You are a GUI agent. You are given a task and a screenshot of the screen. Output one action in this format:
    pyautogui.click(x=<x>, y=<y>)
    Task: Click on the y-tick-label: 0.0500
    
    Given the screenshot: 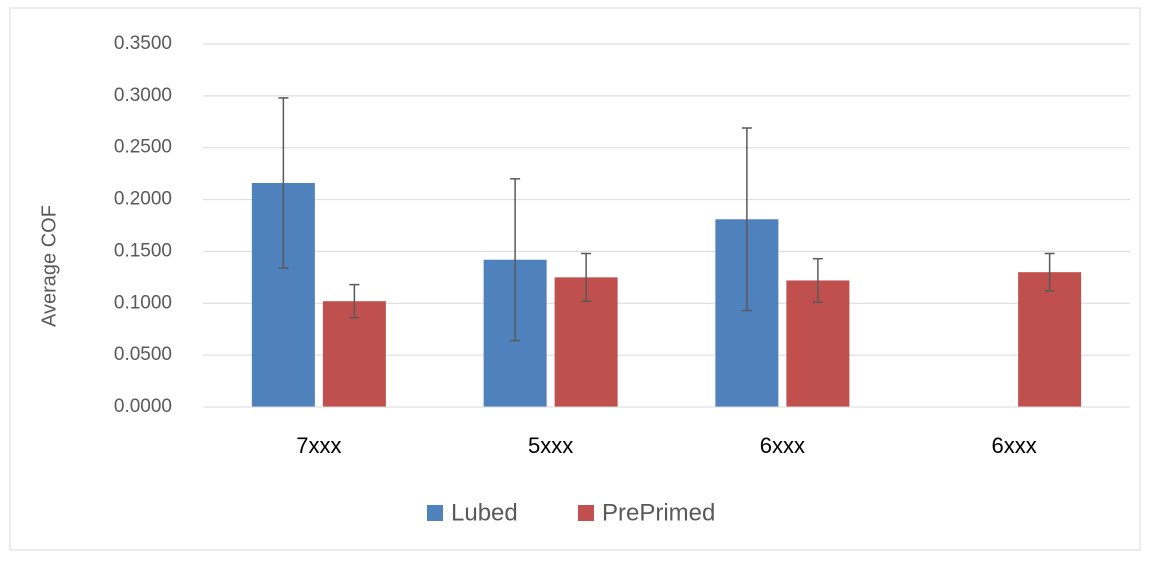 What is the action you would take?
    pyautogui.click(x=143, y=354)
    